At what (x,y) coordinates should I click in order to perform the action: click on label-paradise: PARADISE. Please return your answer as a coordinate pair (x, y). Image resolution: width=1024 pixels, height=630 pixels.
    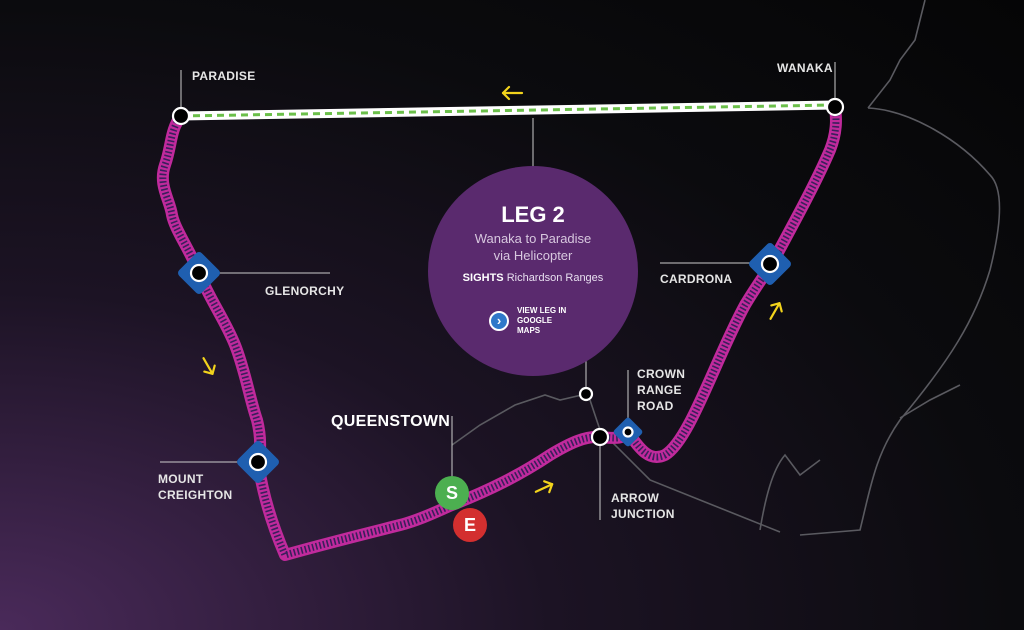
    Looking at the image, I should click on (224, 76).